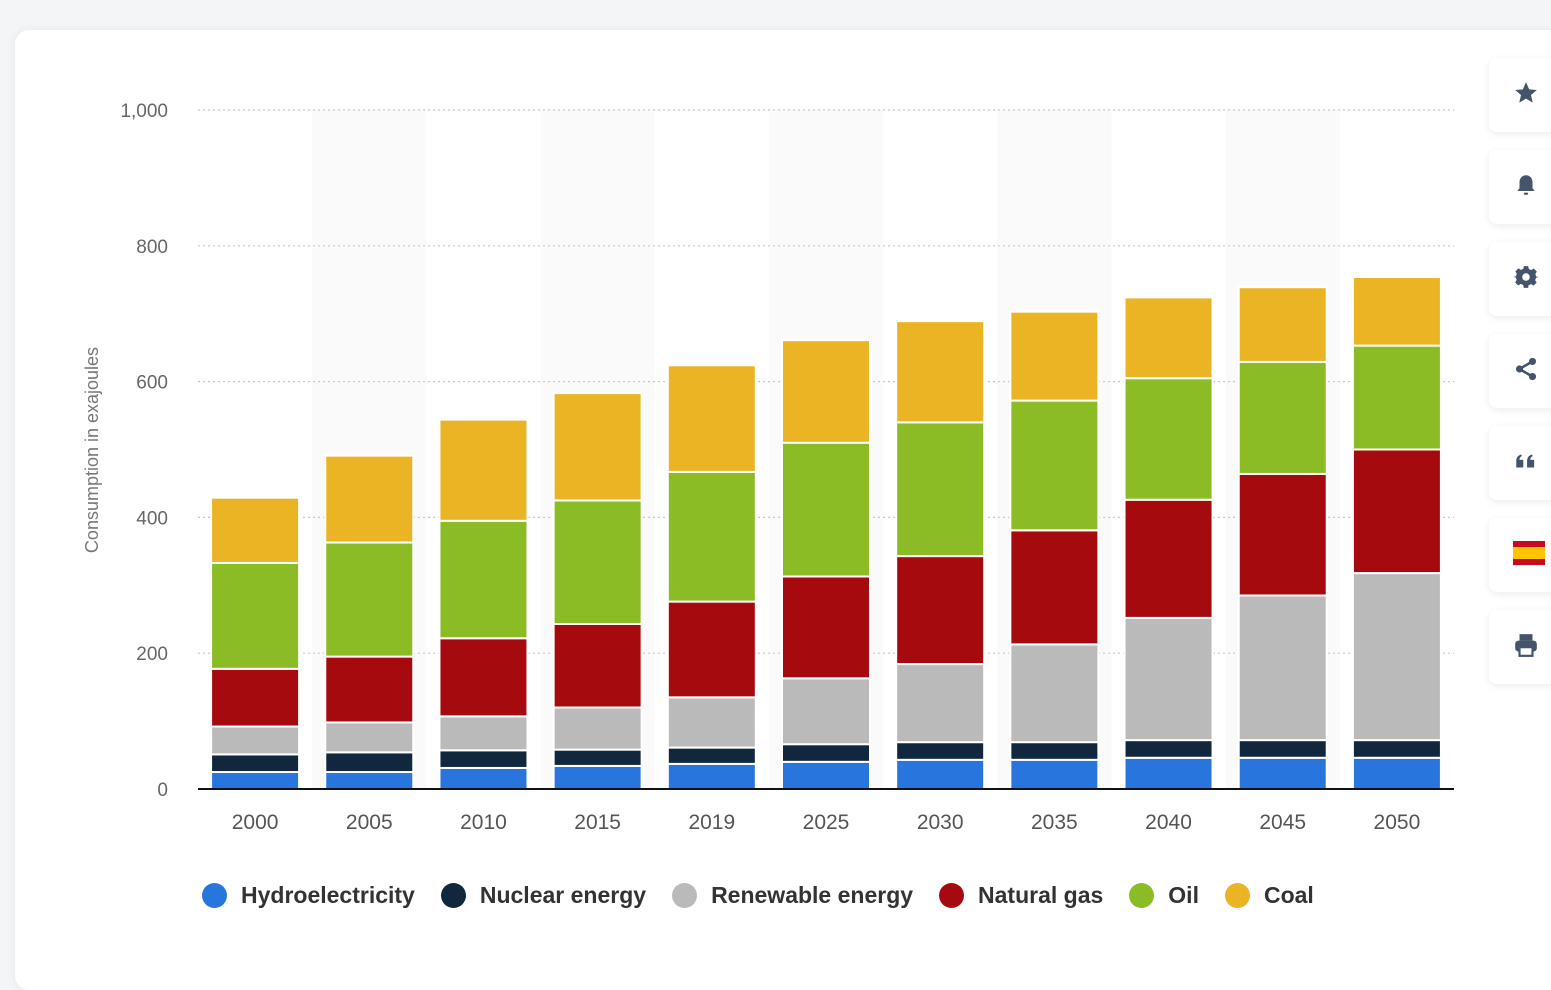  What do you see at coordinates (144, 111) in the screenshot?
I see `y-tick-label: 1,000` at bounding box center [144, 111].